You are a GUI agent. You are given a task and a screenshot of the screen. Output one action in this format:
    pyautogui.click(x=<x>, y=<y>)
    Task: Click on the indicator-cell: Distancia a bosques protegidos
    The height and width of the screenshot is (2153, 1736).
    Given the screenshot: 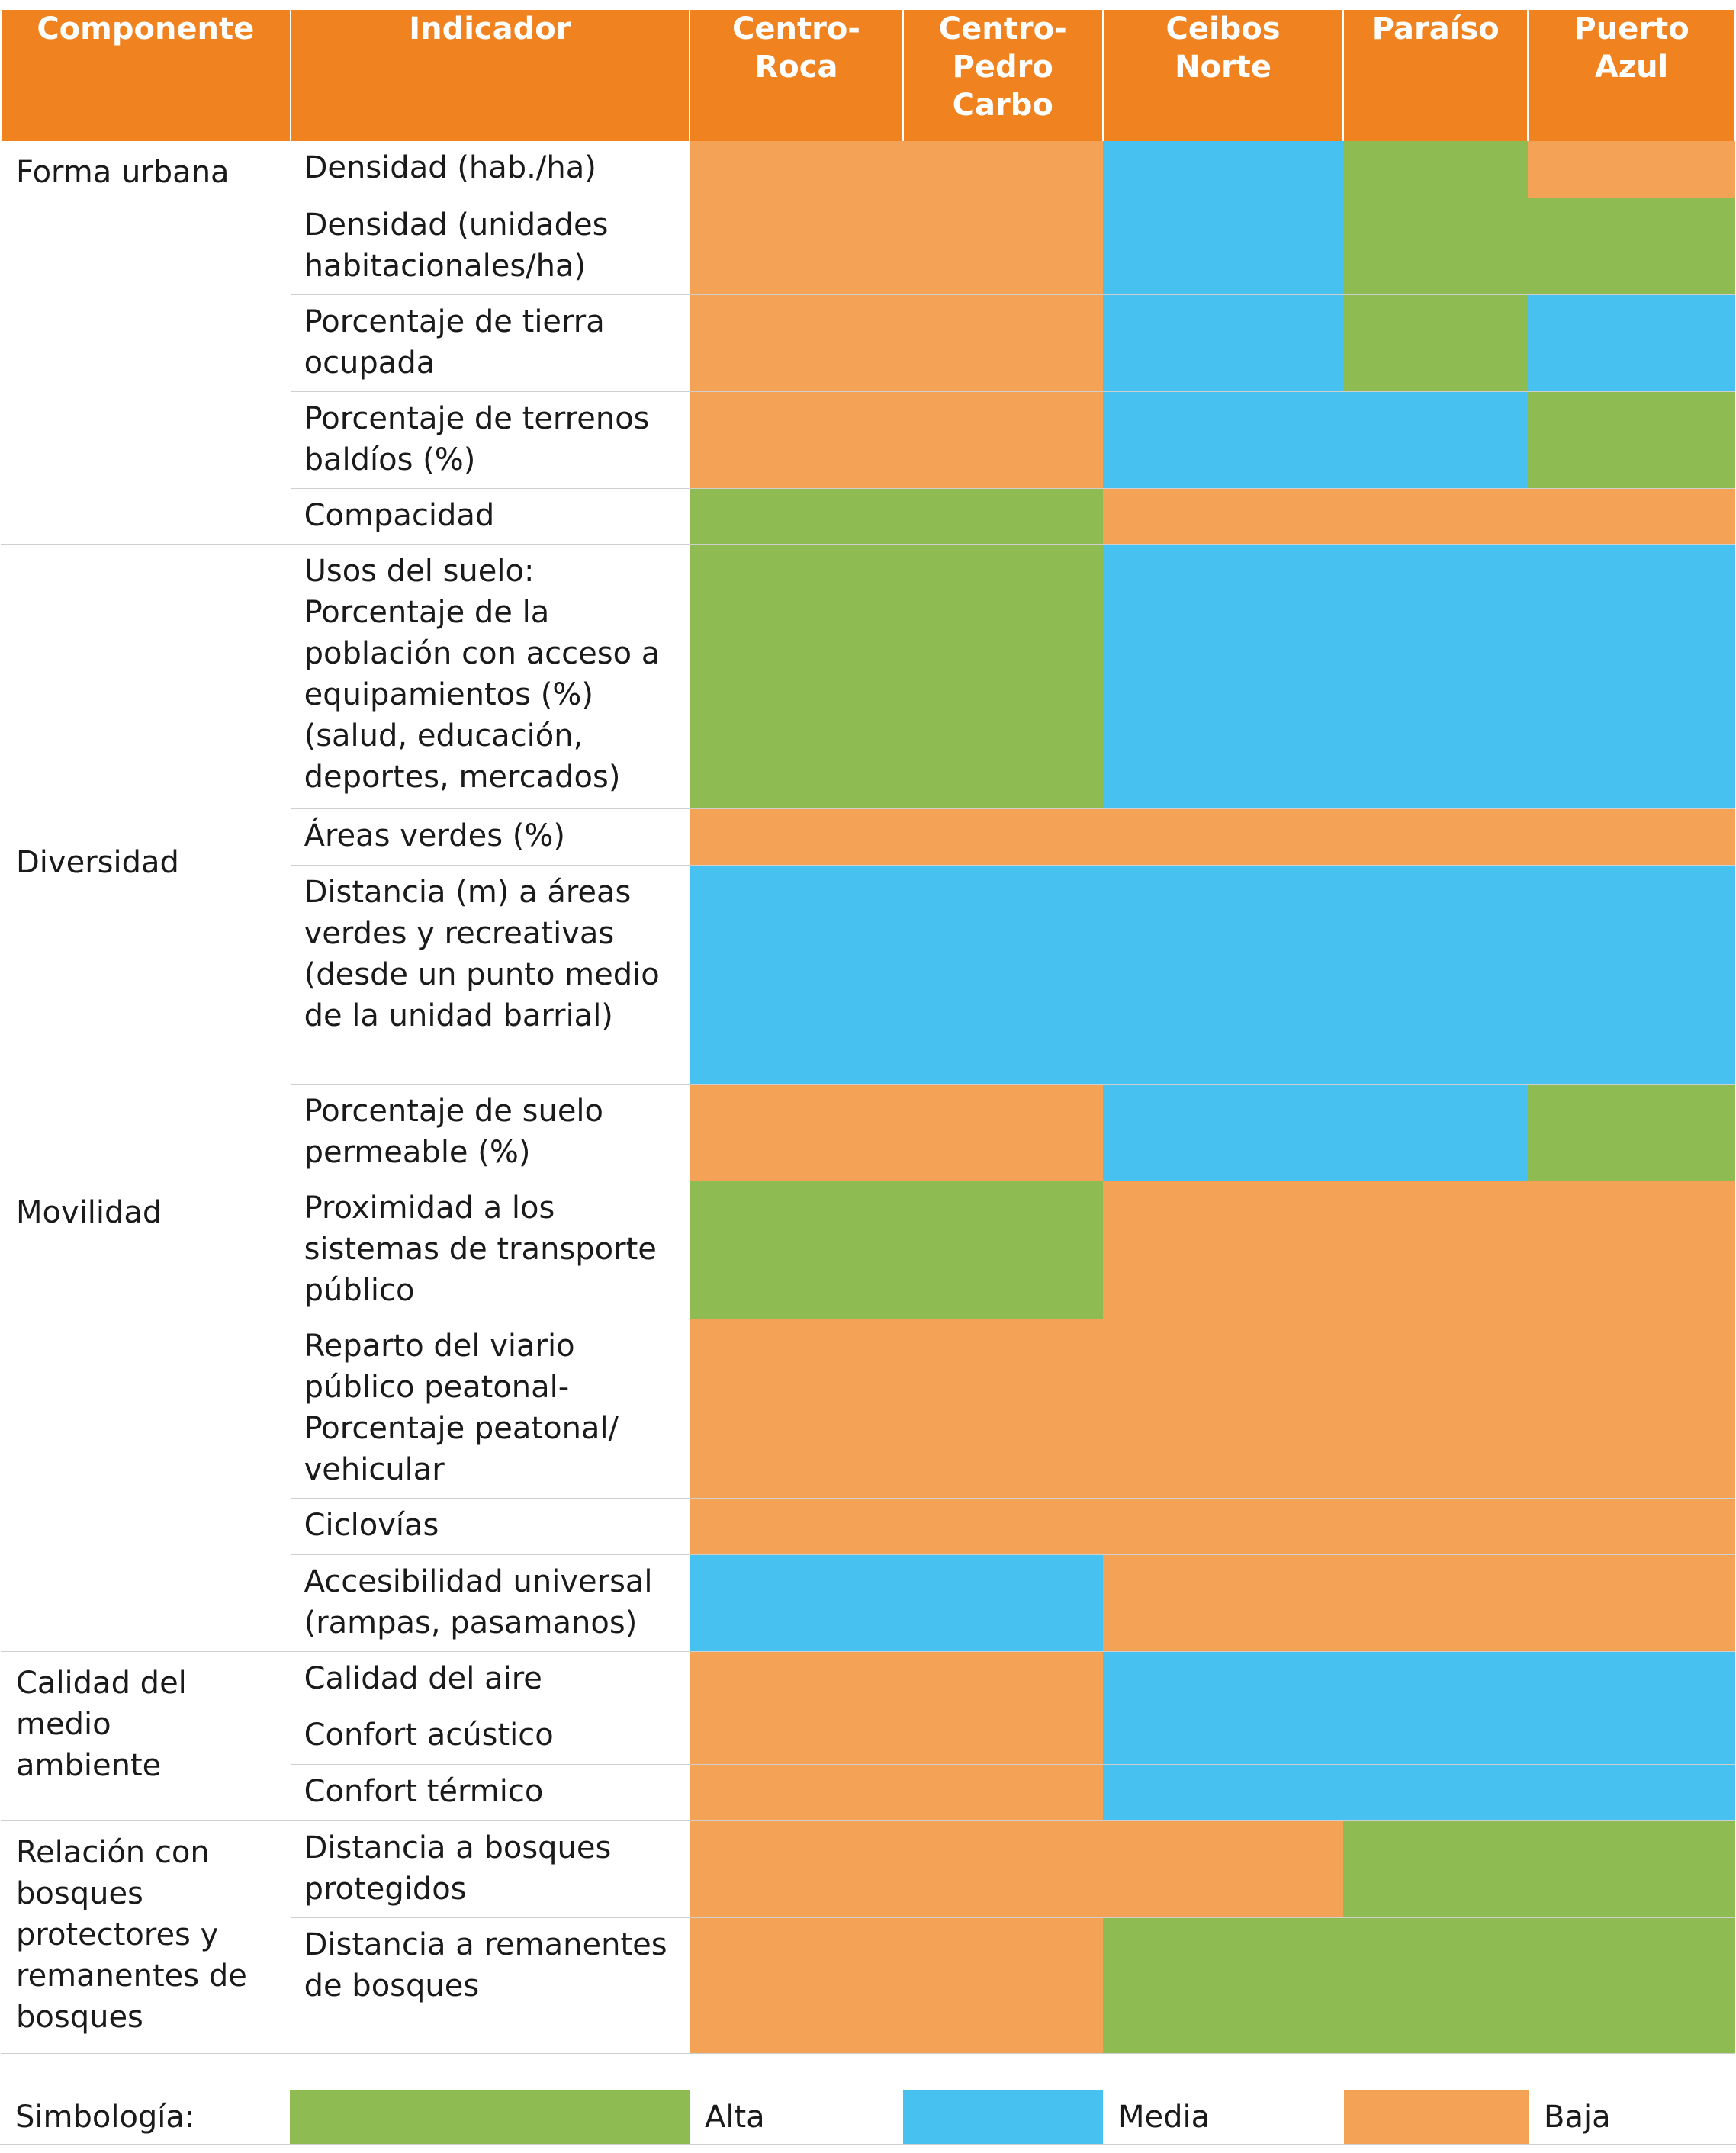 What is the action you would take?
    pyautogui.click(x=490, y=1869)
    